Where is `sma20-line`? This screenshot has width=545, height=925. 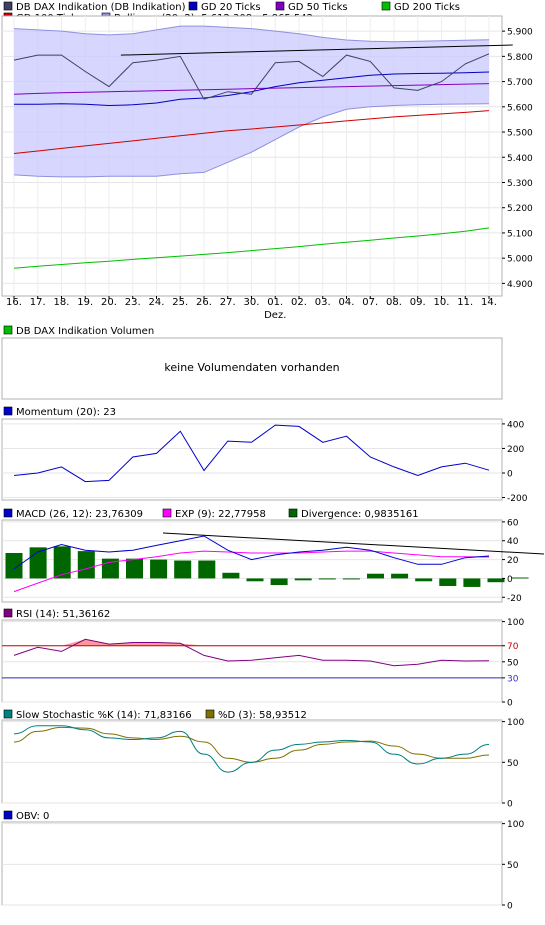 sma20-line is located at coordinates (252, 89).